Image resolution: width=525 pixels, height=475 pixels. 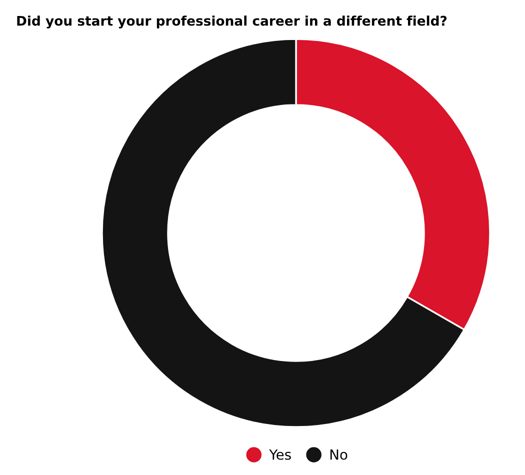 What do you see at coordinates (280, 454) in the screenshot?
I see `legend-label: Yes` at bounding box center [280, 454].